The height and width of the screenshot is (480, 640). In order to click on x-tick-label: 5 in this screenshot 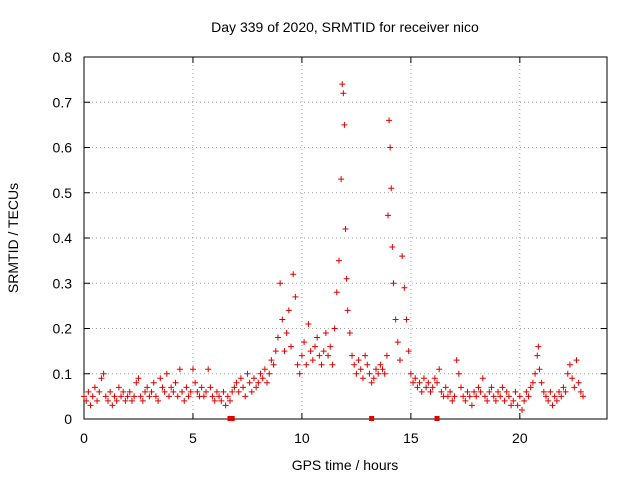, I will do `click(193, 438)`.